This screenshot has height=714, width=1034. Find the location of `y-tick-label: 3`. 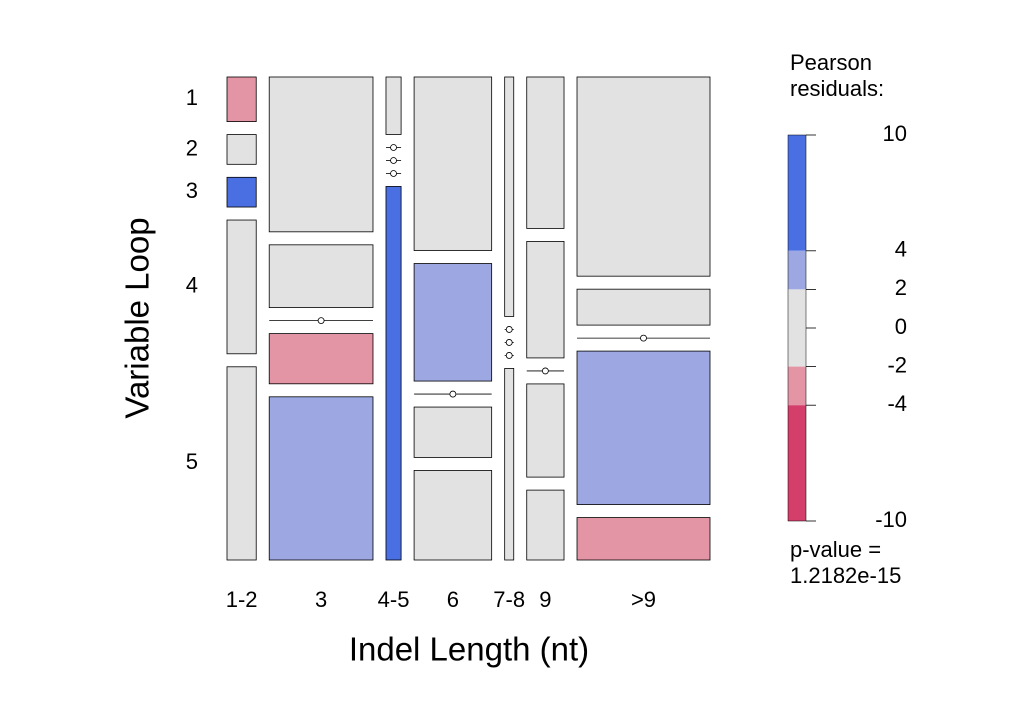

y-tick-label: 3 is located at coordinates (192, 190).